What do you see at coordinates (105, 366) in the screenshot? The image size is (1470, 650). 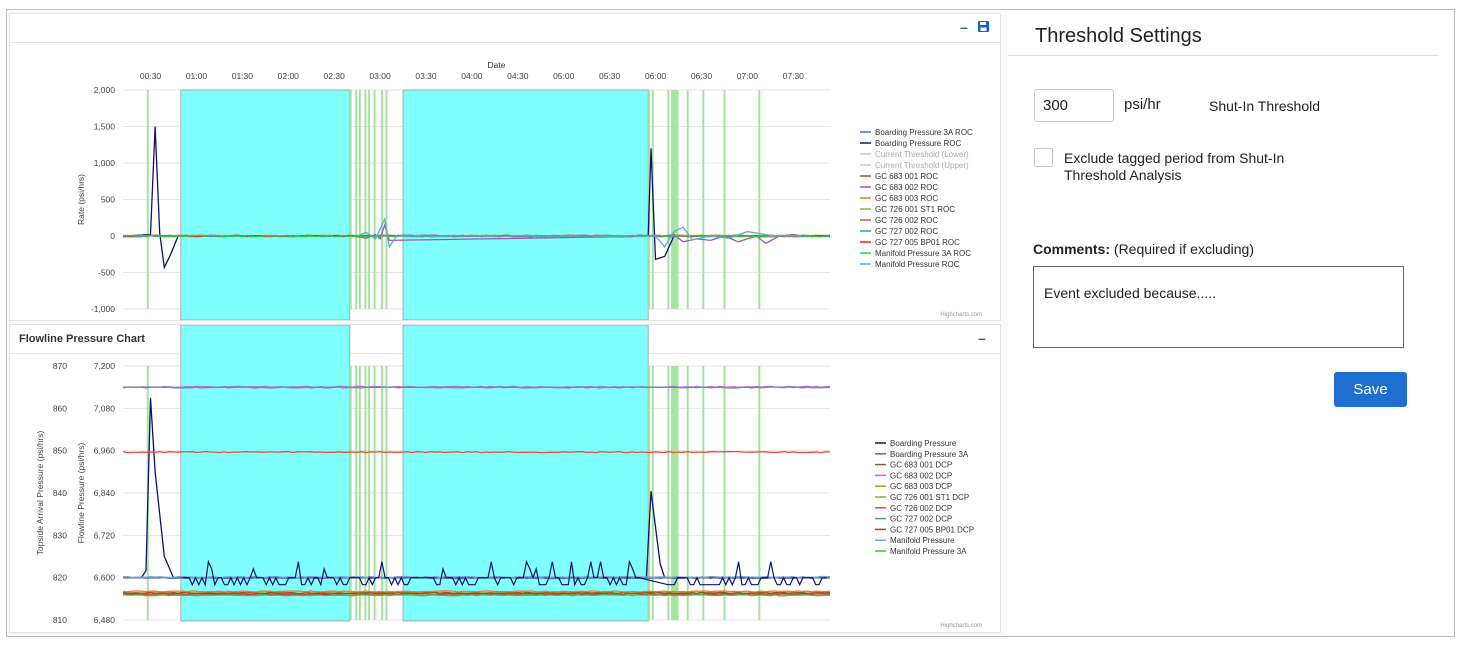 I see `y-tick-label: 7,200` at bounding box center [105, 366].